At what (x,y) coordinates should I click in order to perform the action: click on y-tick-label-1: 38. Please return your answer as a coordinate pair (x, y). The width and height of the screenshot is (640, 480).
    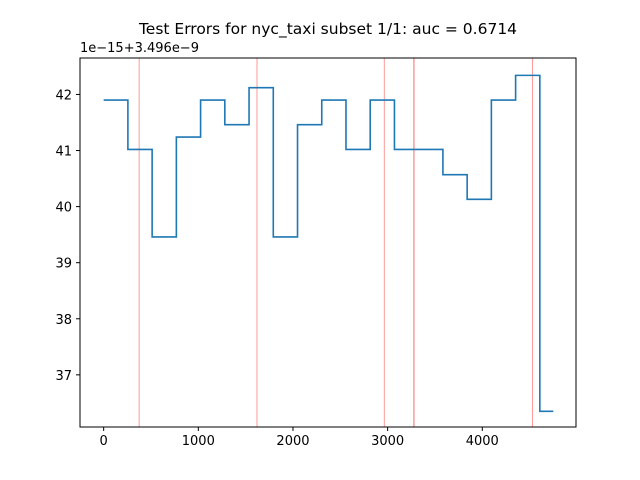
    Looking at the image, I should click on (63, 320).